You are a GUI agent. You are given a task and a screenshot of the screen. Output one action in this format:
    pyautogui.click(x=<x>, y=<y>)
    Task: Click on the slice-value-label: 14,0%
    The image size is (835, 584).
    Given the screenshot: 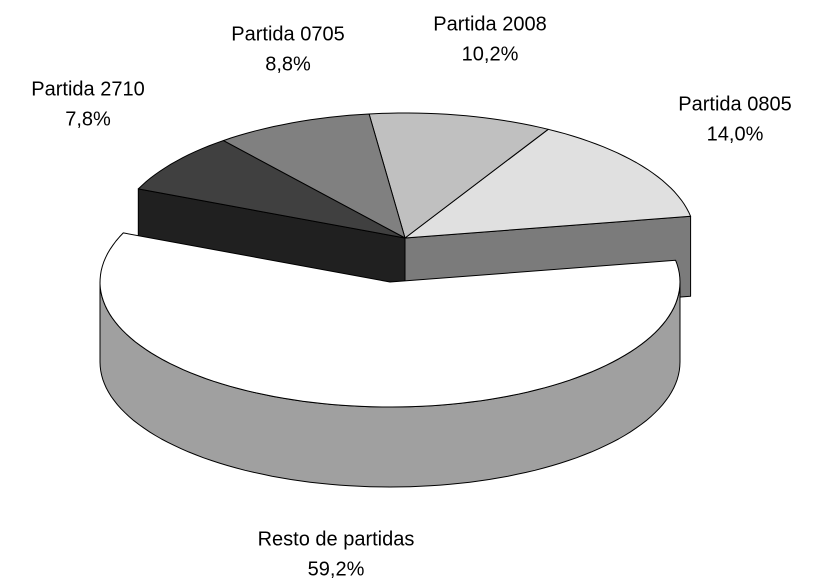 What is the action you would take?
    pyautogui.click(x=735, y=134)
    